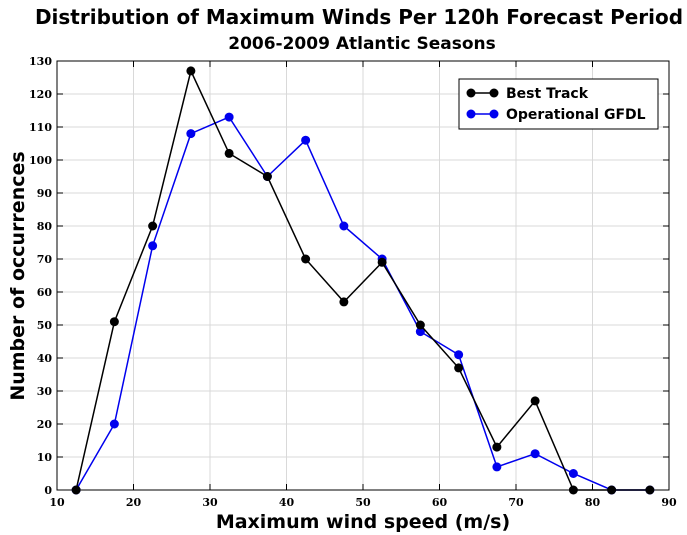 This screenshot has width=687, height=535. What do you see at coordinates (45, 358) in the screenshot?
I see `y-tick-label: 40` at bounding box center [45, 358].